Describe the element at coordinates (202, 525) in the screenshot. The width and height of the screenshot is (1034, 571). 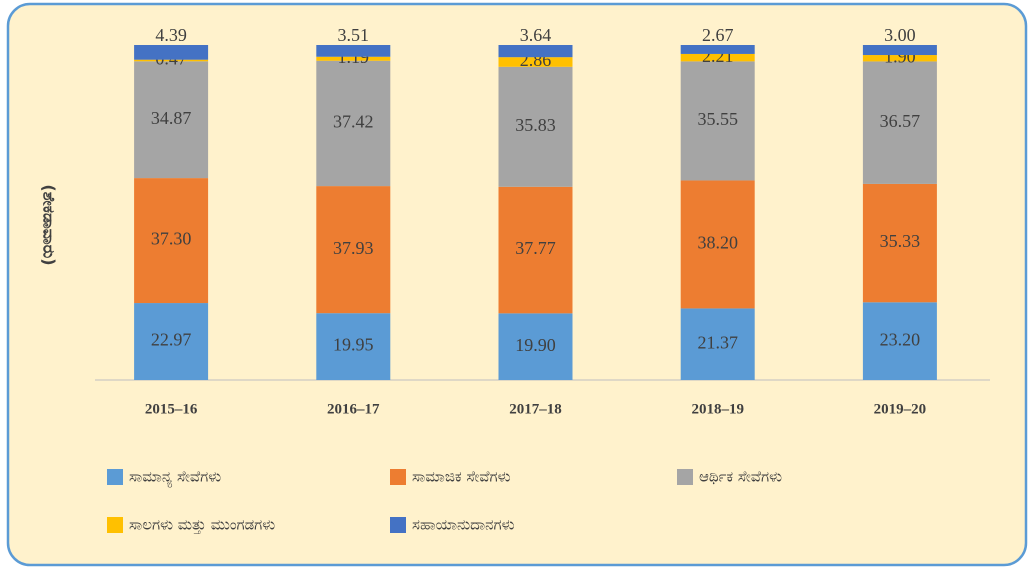
I see `legend-label: ಸಾಲಗಳು ಮತ್ತು ಮುಂಗಡಗಳು` at that location.